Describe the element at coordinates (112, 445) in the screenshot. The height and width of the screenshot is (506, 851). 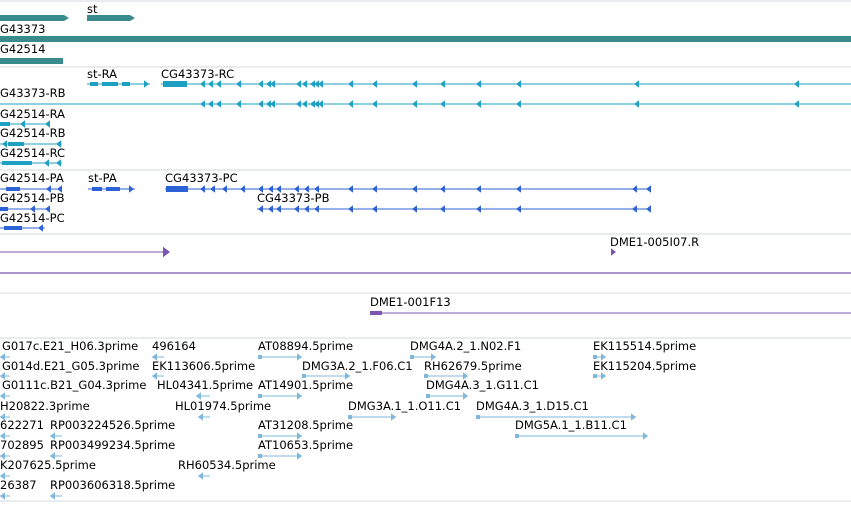
I see `est-label: RP003499234.5prime` at that location.